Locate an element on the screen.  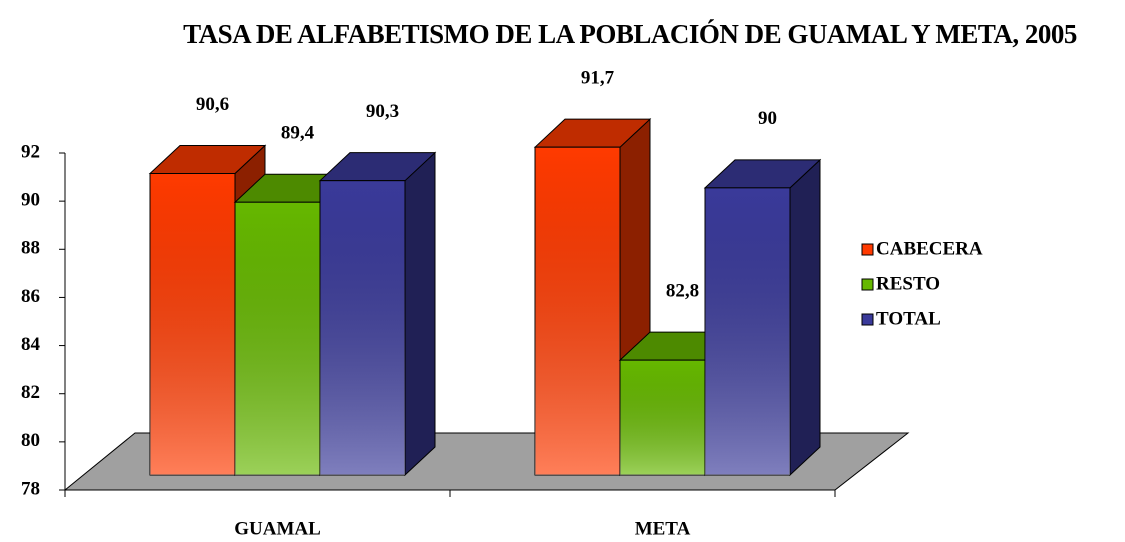
y-tick-label: 80 is located at coordinates (30, 440).